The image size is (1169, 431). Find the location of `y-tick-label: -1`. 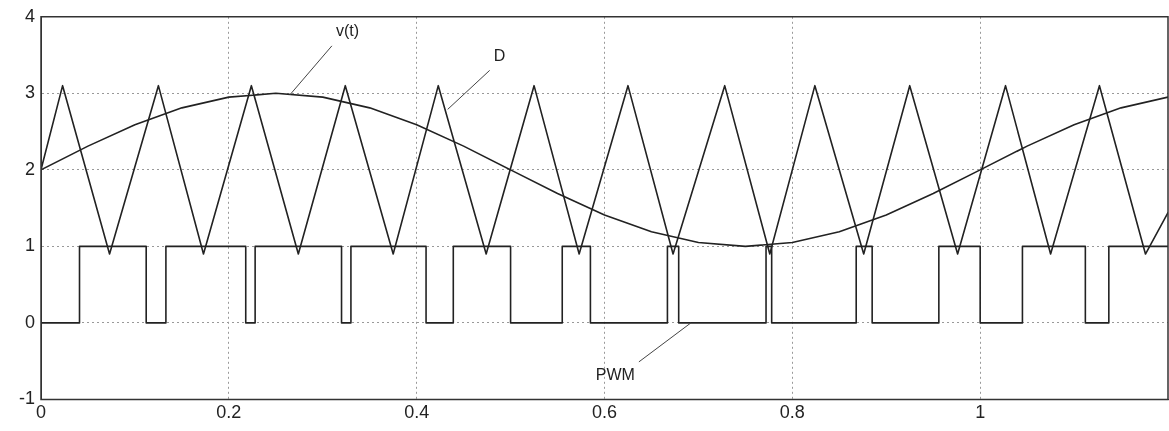

y-tick-label: -1 is located at coordinates (26, 398).